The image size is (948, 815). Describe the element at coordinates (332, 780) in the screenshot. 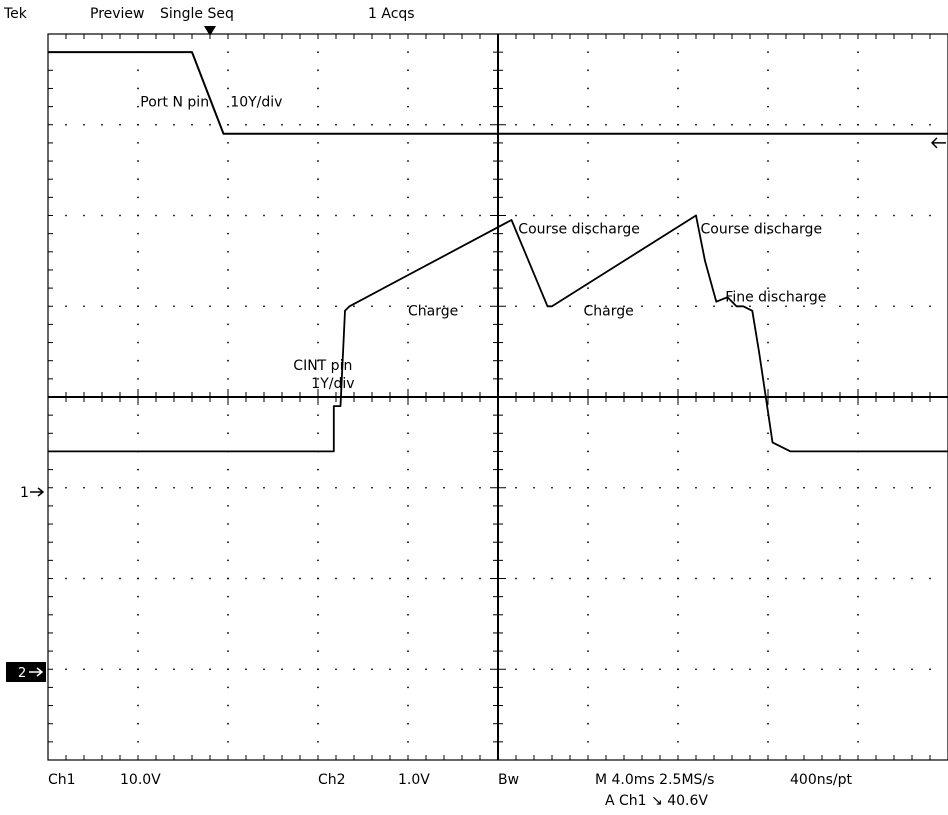

I see `ch2-label: Ch2` at that location.